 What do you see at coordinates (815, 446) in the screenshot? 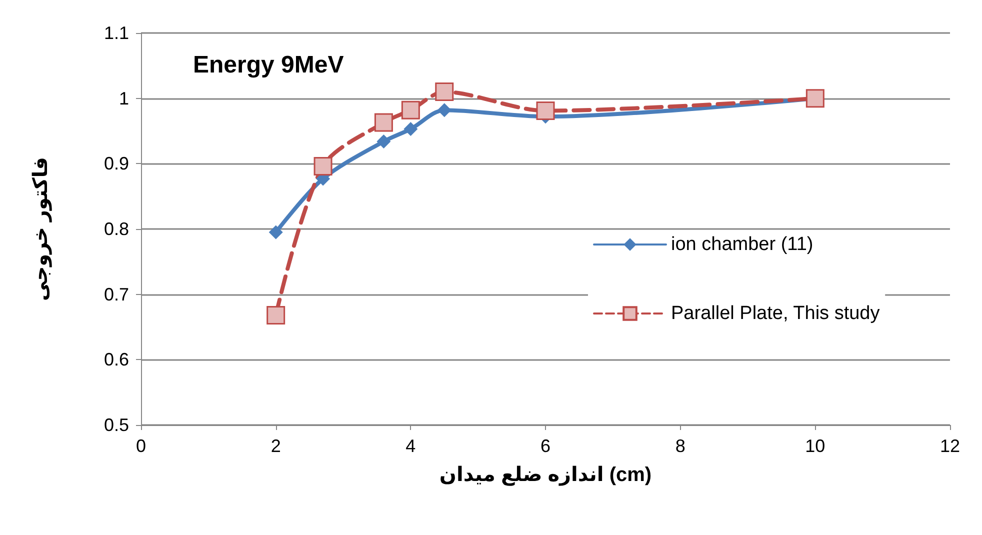
I see `x-tick-label: 10` at bounding box center [815, 446].